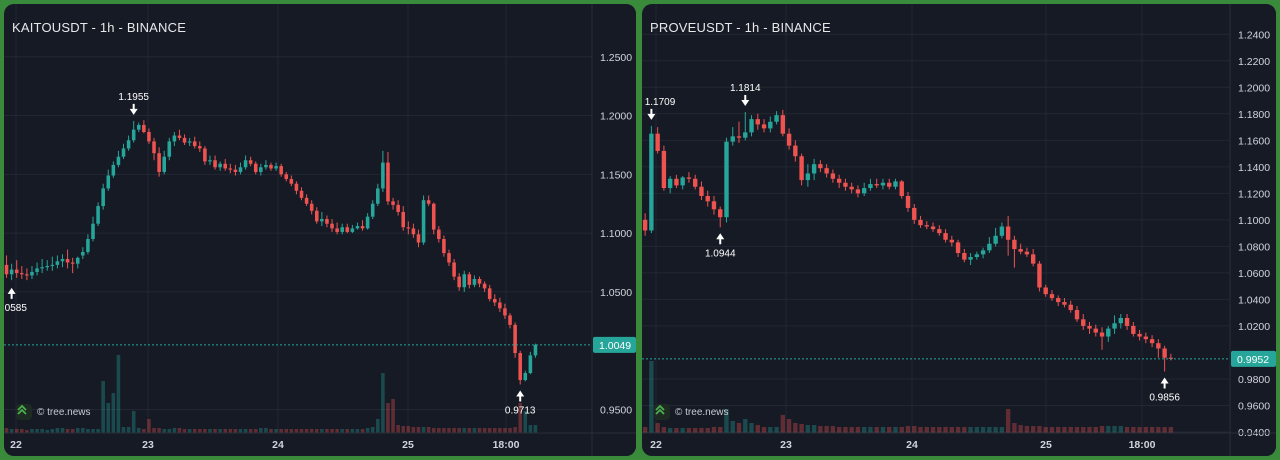 This screenshot has width=1280, height=460. What do you see at coordinates (1254, 35) in the screenshot?
I see `y-tick-label: 1.2400` at bounding box center [1254, 35].